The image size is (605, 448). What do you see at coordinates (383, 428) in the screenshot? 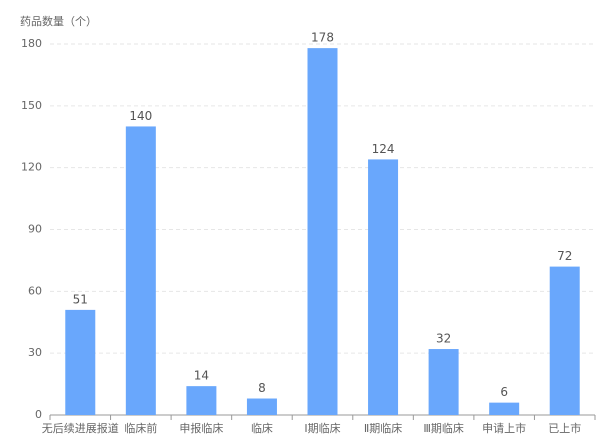
I see `x-tick-label: Ⅱ期临床` at bounding box center [383, 428].